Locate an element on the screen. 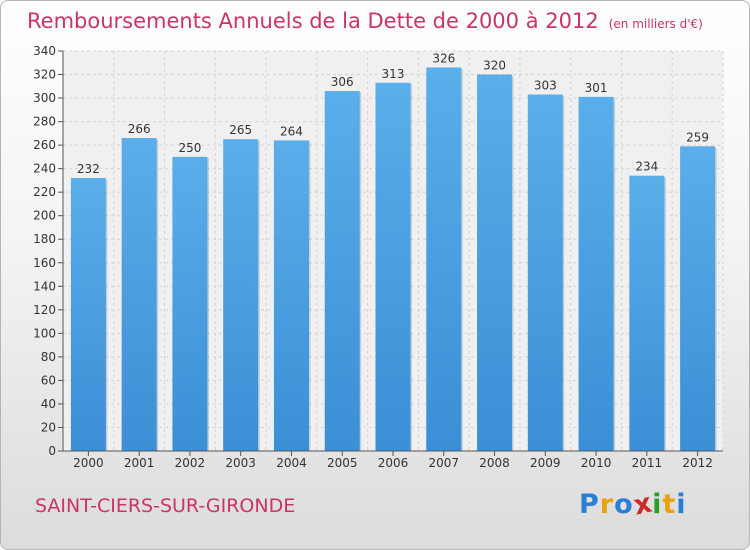  x-tick-label: 2009 is located at coordinates (545, 463).